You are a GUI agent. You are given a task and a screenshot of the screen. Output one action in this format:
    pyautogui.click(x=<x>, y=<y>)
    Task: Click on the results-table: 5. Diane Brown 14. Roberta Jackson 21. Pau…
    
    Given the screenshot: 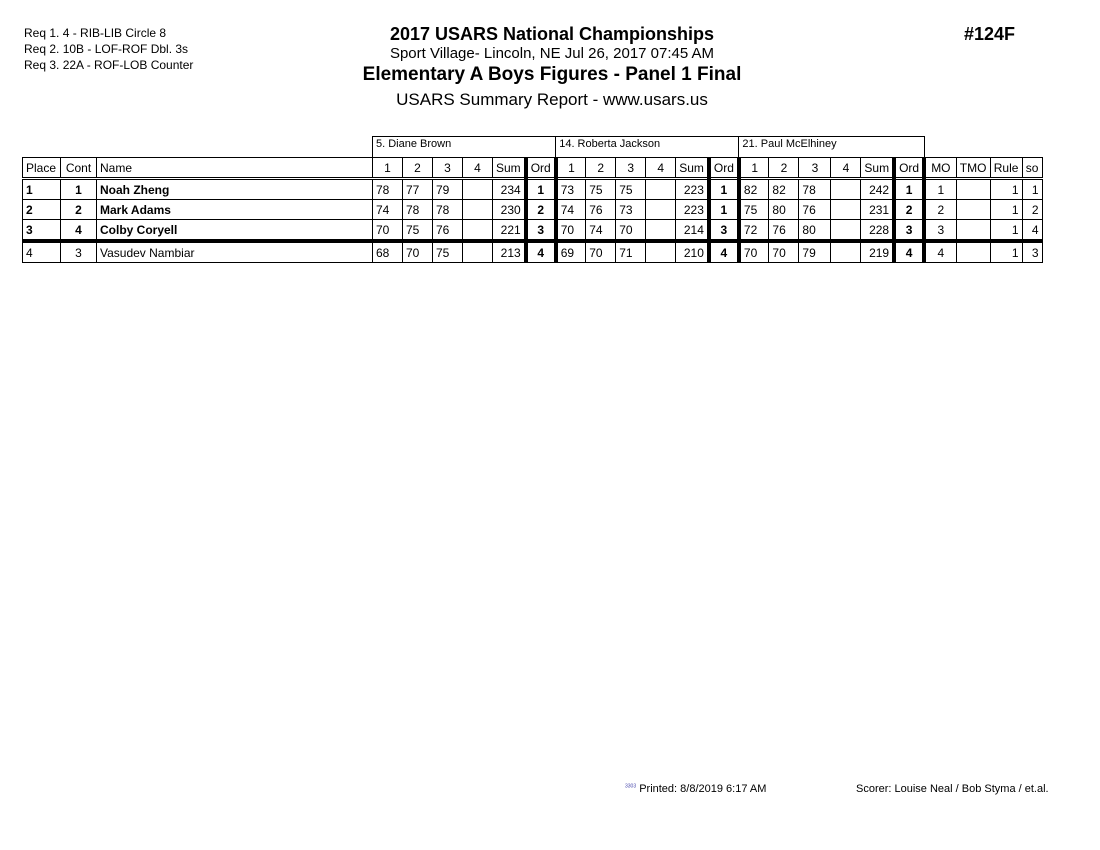 What is the action you would take?
    pyautogui.click(x=532, y=199)
    